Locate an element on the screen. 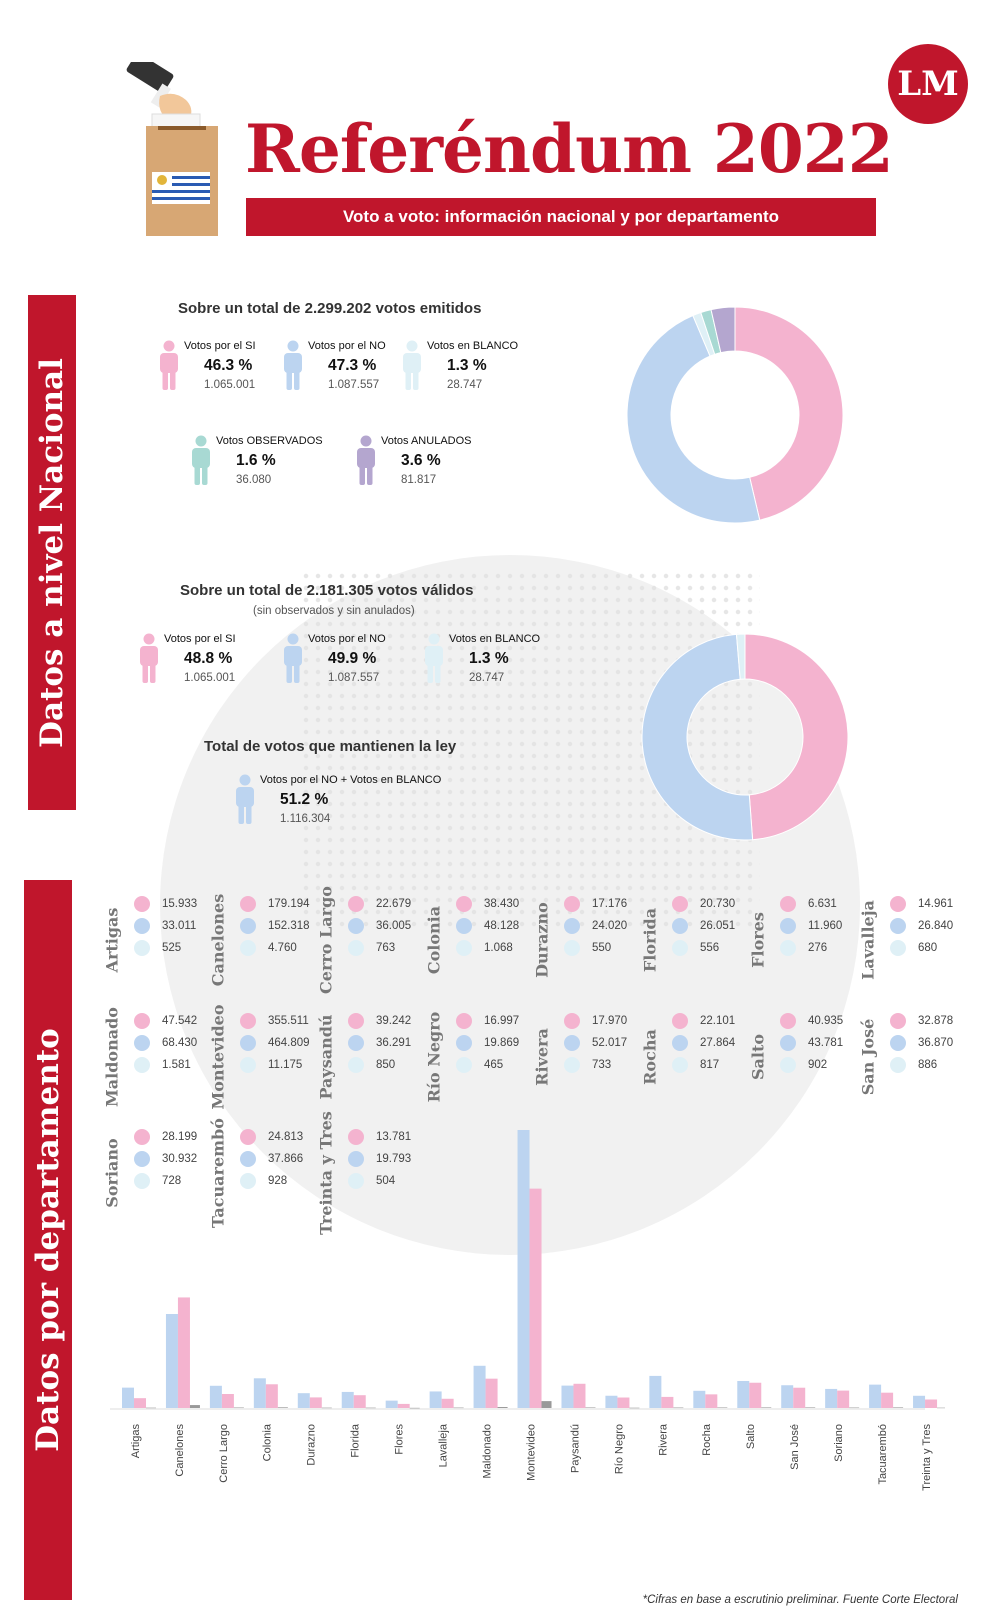  dept-row-blanco: 1.068 is located at coordinates (484, 948).